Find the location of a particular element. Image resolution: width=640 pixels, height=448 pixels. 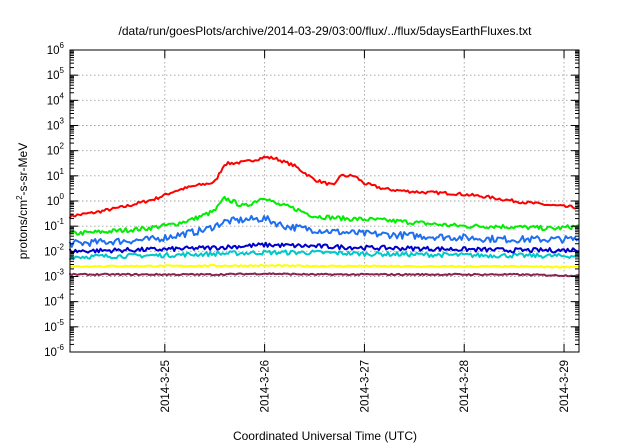

x-tick-label: 2014-3-29 is located at coordinates (565, 386).